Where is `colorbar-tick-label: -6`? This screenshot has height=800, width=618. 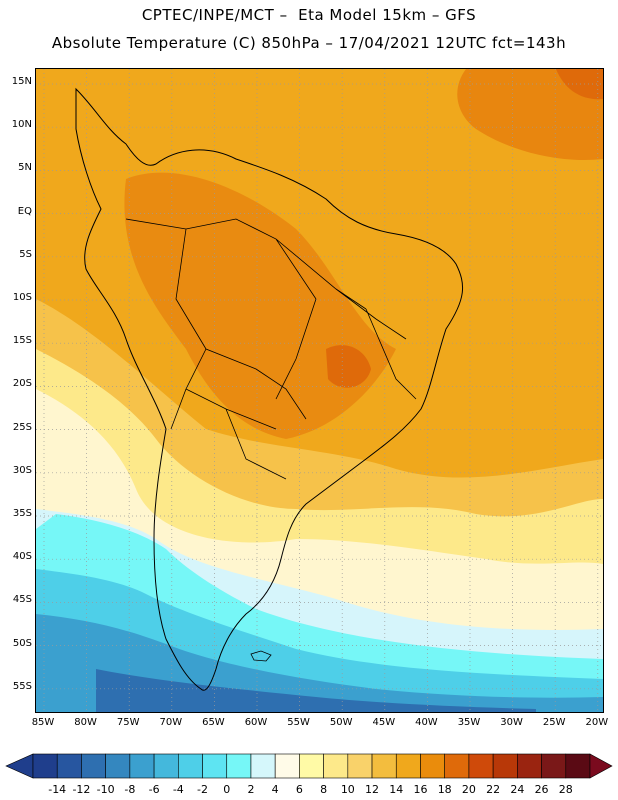
colorbar-tick-label: -6 is located at coordinates (154, 789).